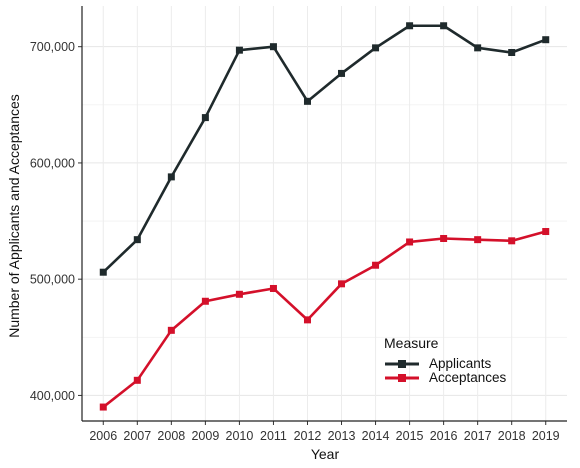  I want to click on legend: Measure Applicants Acceptances, so click(445, 360).